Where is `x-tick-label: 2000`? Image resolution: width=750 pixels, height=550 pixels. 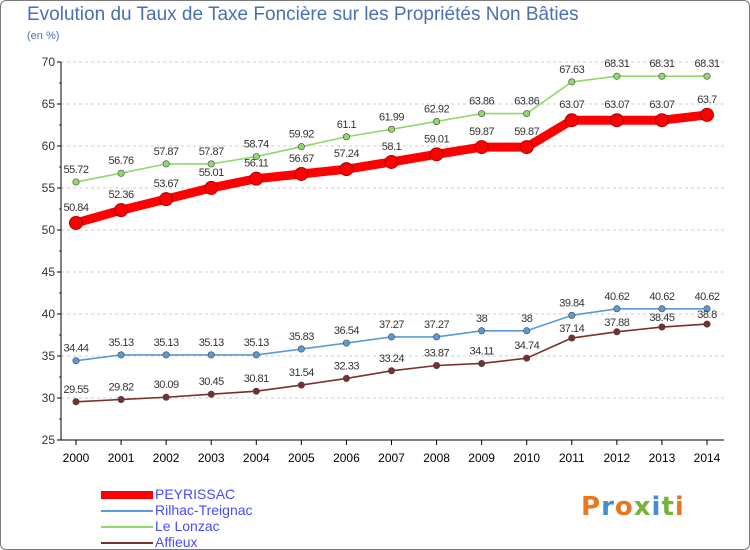
x-tick-label: 2000 is located at coordinates (76, 458).